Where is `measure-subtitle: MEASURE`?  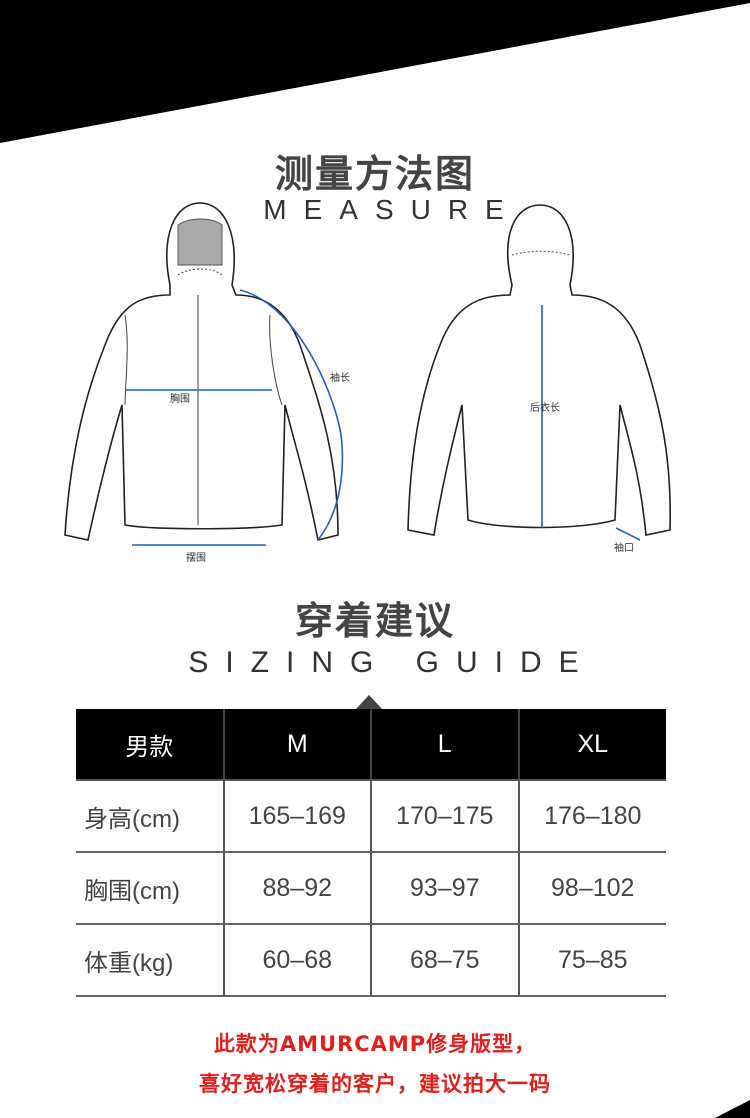 measure-subtitle: MEASURE is located at coordinates (392, 209).